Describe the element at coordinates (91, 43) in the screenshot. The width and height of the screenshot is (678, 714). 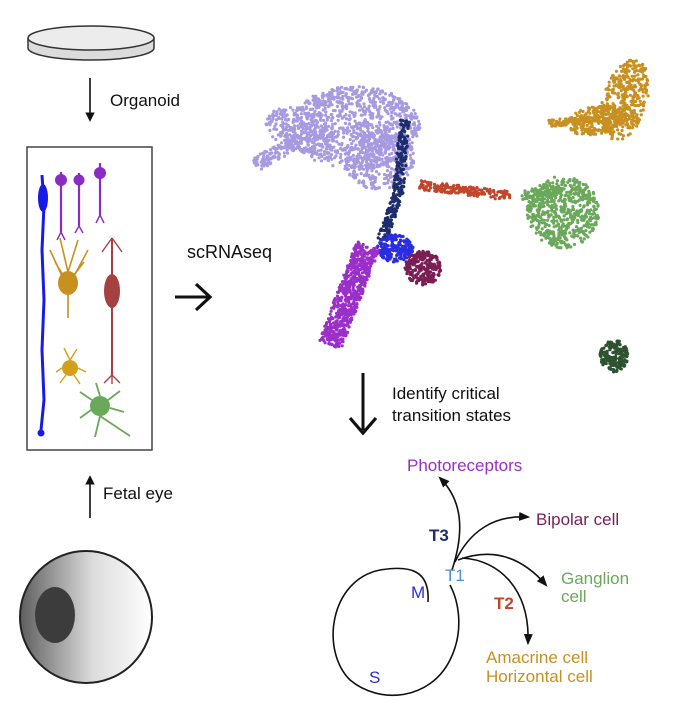
I see `petri-dish-icon` at that location.